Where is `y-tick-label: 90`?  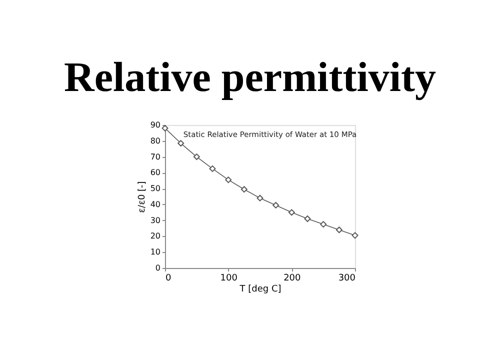
y-tick-label: 90 is located at coordinates (155, 125).